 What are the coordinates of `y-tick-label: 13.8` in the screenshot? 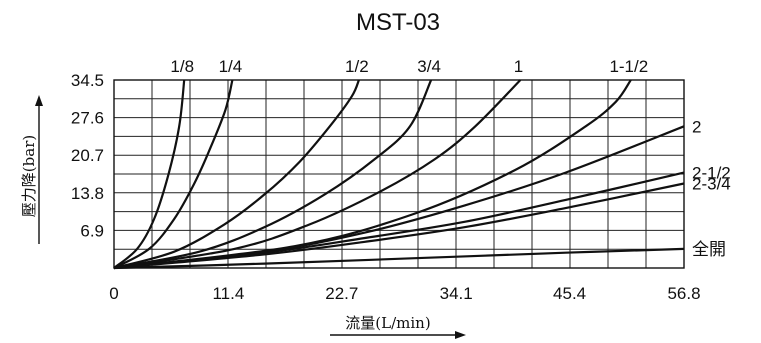 It's located at (87, 193).